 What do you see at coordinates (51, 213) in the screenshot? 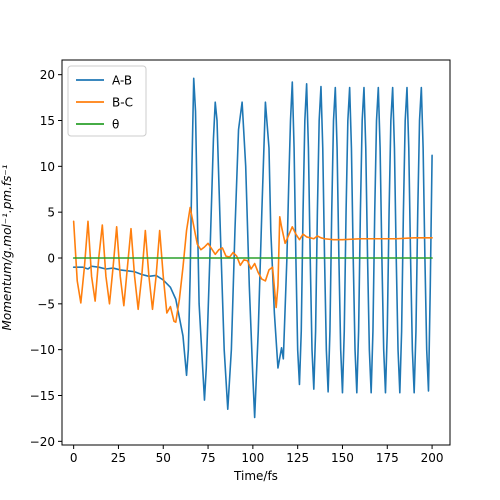
I see `y-tick-label: 5` at bounding box center [51, 213].